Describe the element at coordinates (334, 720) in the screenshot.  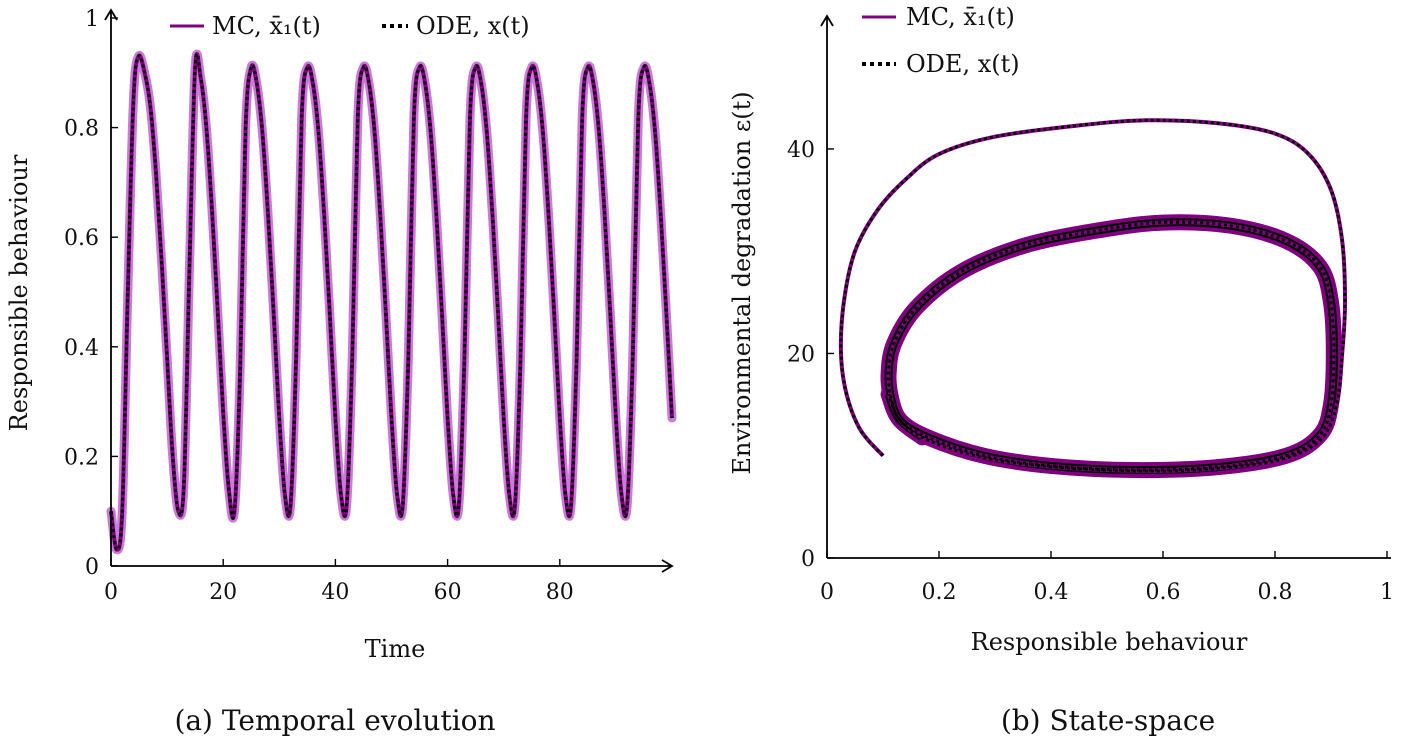
I see `caption-a: (a) Temporal evolution` at that location.